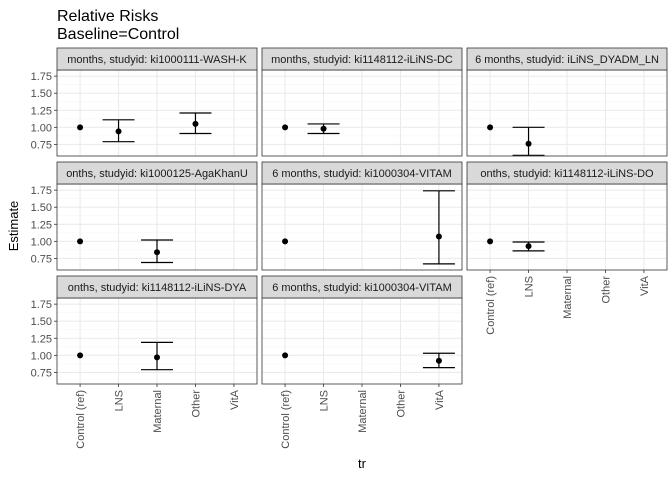 This screenshot has height=480, width=672. I want to click on x-axis-title: tr, so click(362, 463).